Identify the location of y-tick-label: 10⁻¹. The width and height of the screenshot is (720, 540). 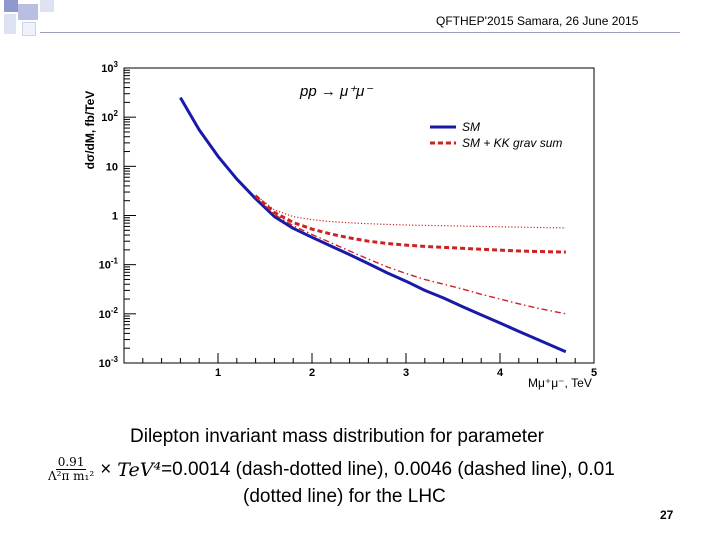
(109, 264).